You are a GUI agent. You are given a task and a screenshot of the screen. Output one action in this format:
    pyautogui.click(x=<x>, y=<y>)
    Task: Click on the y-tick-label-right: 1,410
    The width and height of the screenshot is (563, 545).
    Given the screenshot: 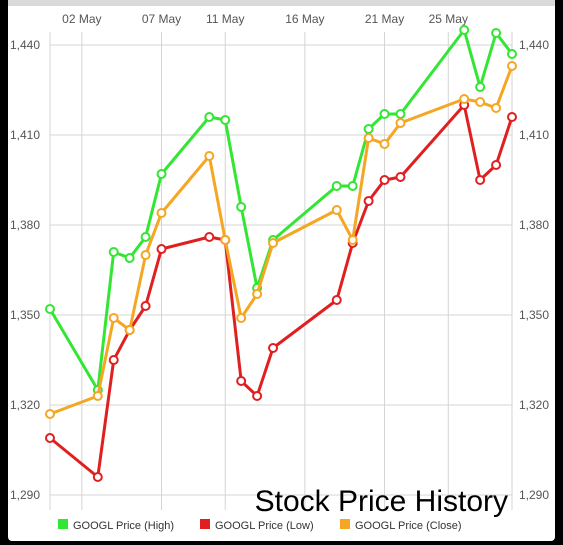 What is the action you would take?
    pyautogui.click(x=534, y=135)
    